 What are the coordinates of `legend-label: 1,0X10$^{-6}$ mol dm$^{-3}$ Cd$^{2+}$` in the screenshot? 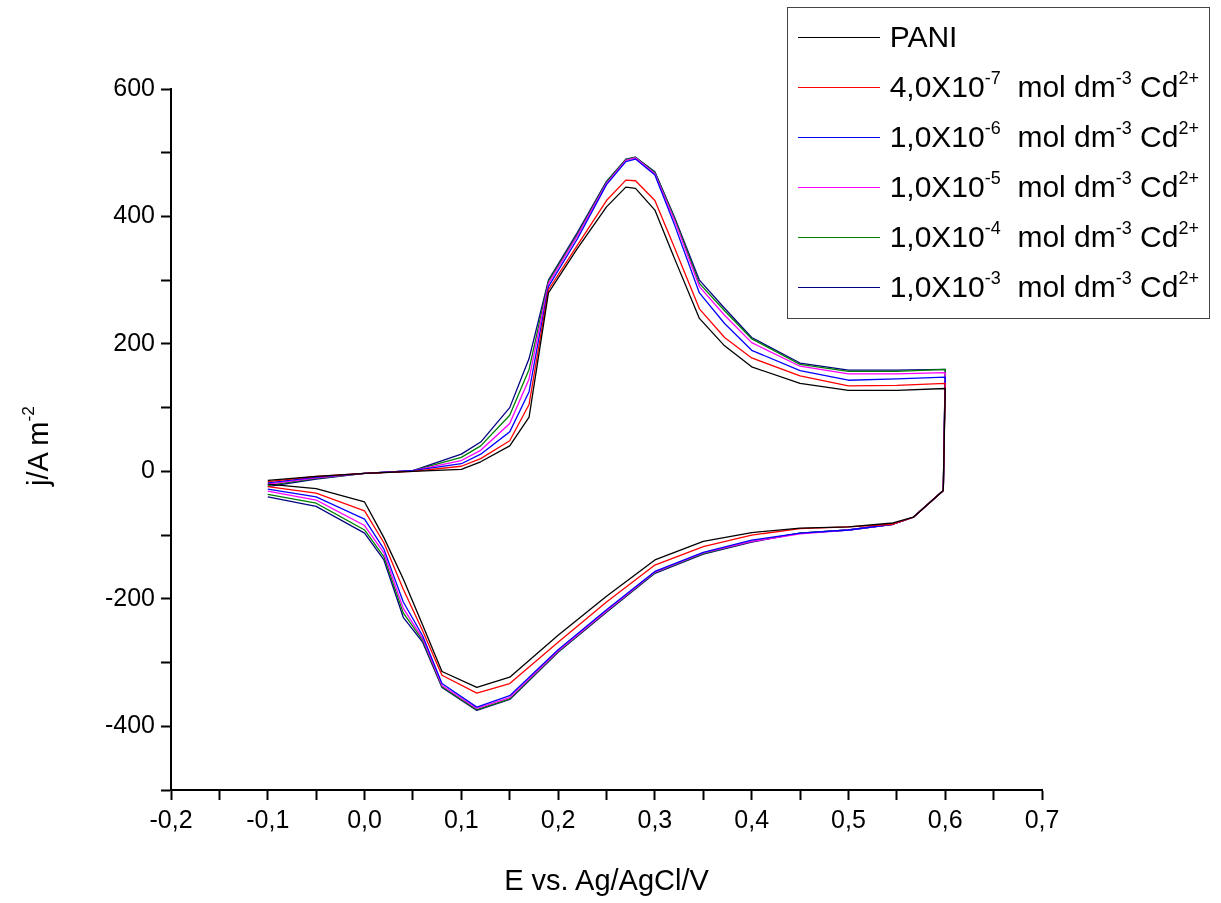 It's located at (1044, 135).